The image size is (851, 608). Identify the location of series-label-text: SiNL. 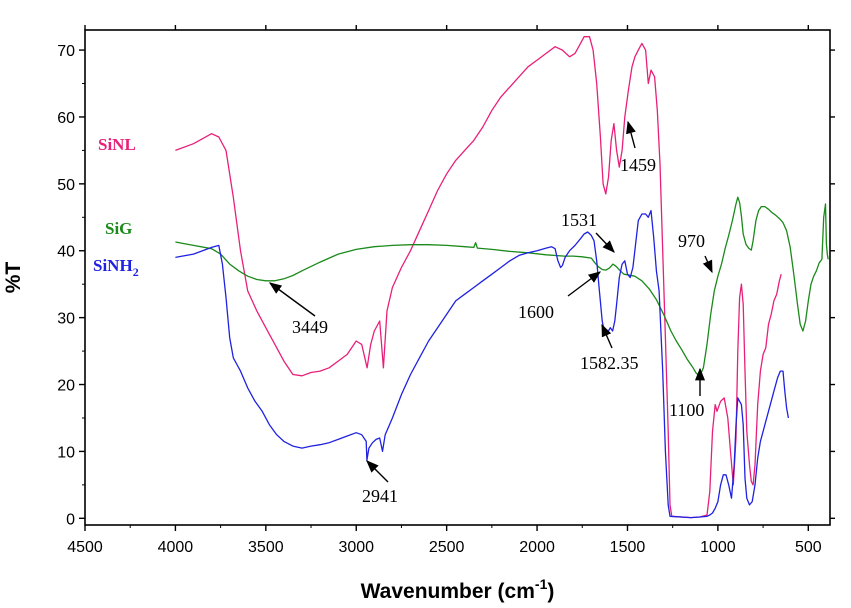
(117, 144).